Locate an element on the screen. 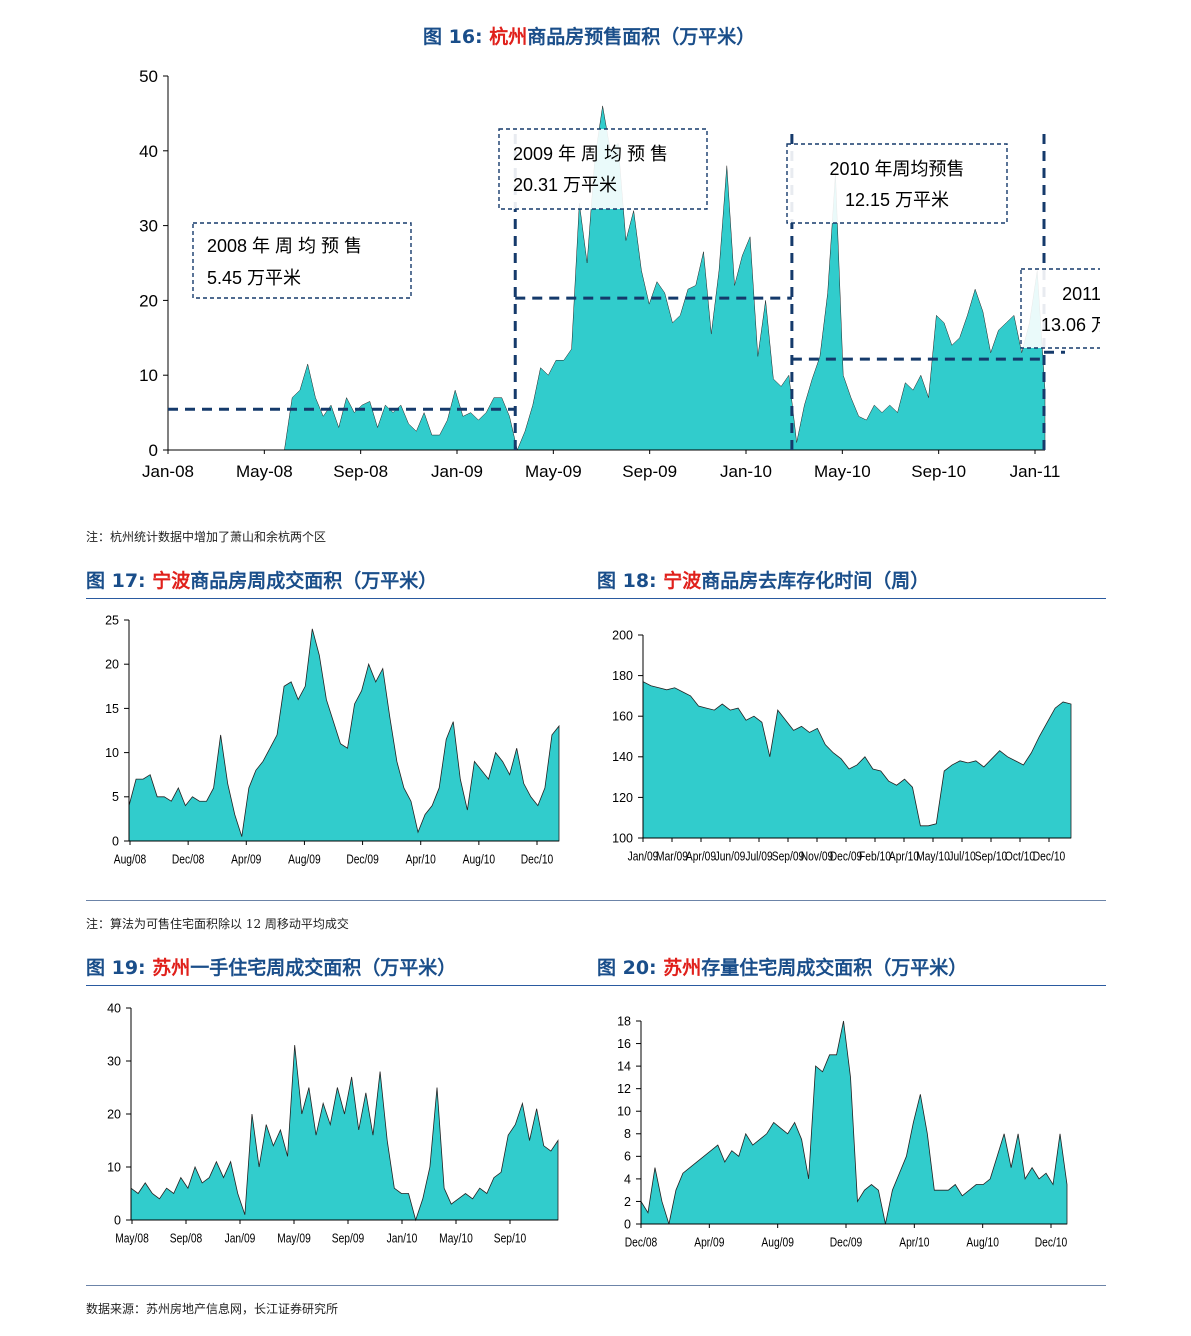  fig18-title: 图 18: 宁波商品房去库存化时间（周） is located at coordinates (763, 579).